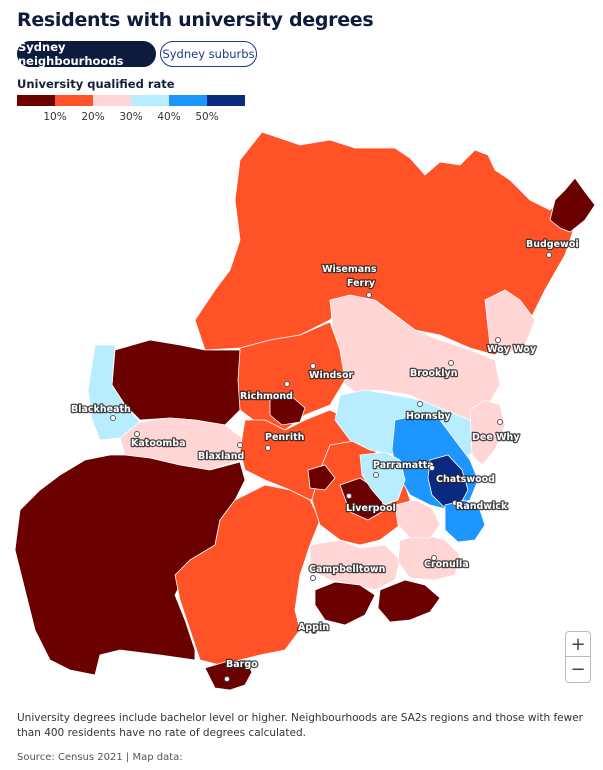 The image size is (603, 770). What do you see at coordinates (221, 456) in the screenshot?
I see `place-label-blaxland: Blaxland` at bounding box center [221, 456].